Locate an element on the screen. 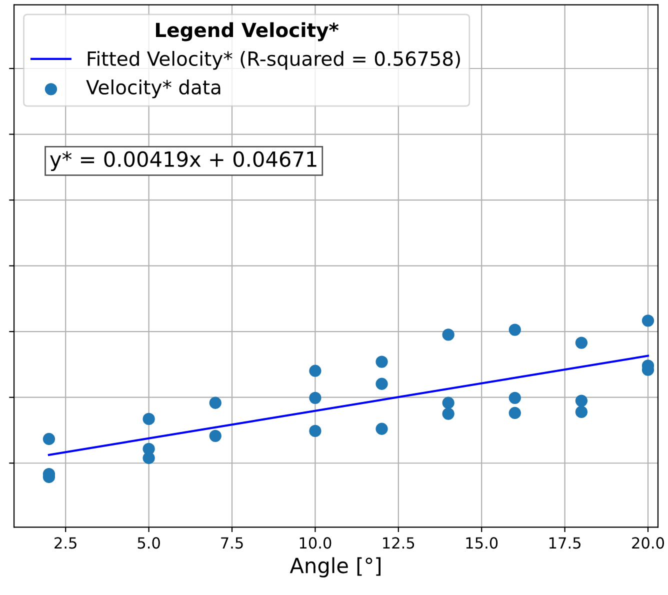 This screenshot has height=595, width=668. text: y* = 0.00419x + 0.04671 is located at coordinates (183, 161).